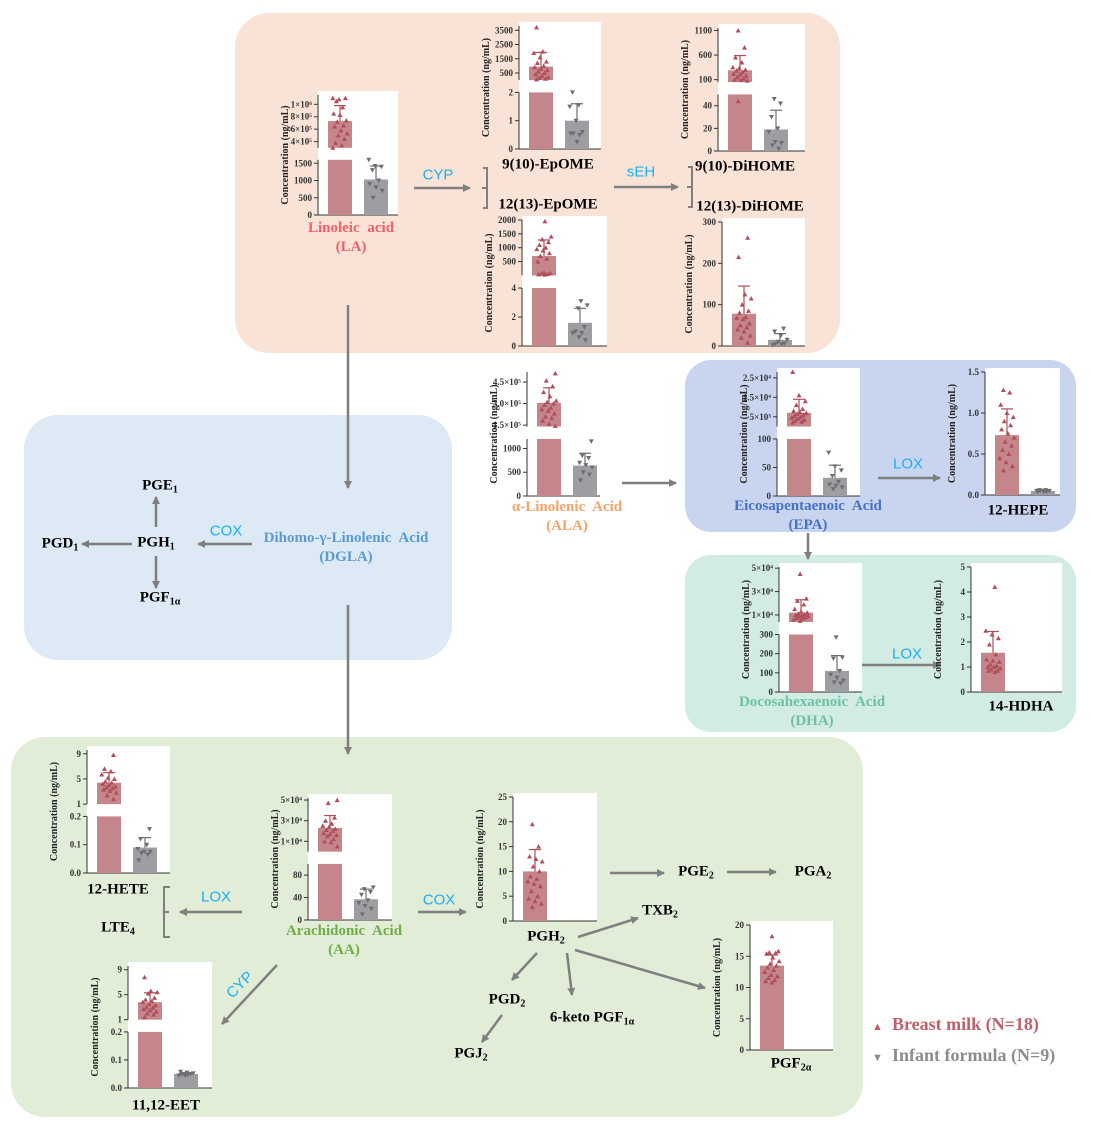  Describe the element at coordinates (772, 1007) in the screenshot. I see `breast-milk-bar` at that location.